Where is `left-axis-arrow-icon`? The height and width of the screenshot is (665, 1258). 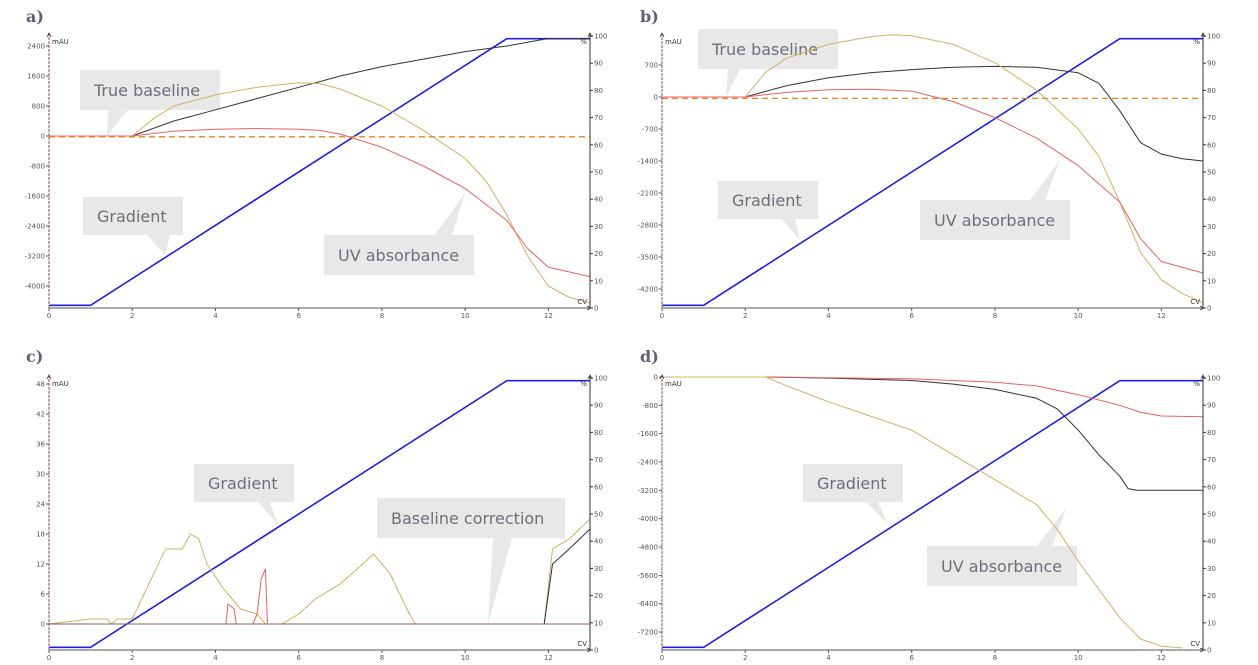 left-axis-arrow-icon is located at coordinates (662, 377).